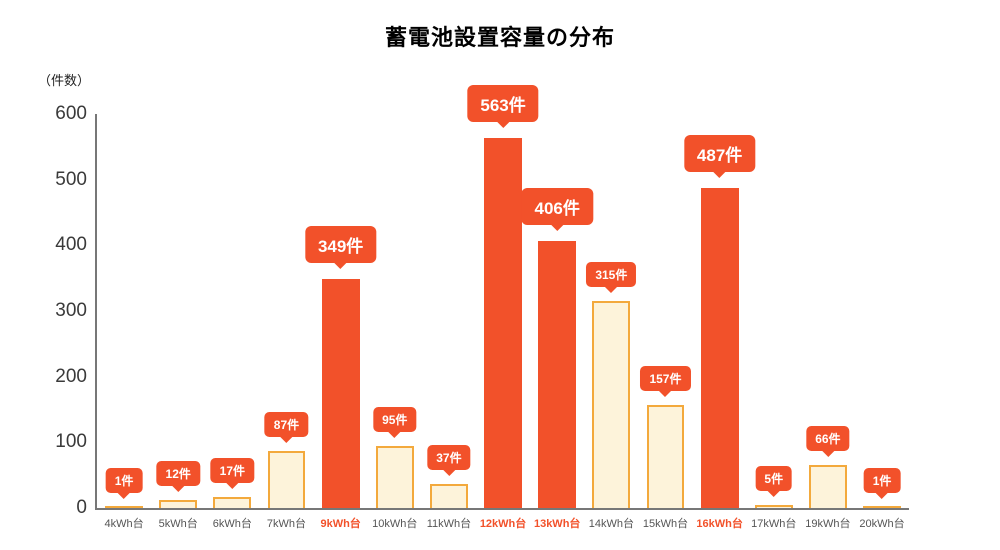  Describe the element at coordinates (665, 378) in the screenshot. I see `value-badge-15kWh台: 157件` at that location.